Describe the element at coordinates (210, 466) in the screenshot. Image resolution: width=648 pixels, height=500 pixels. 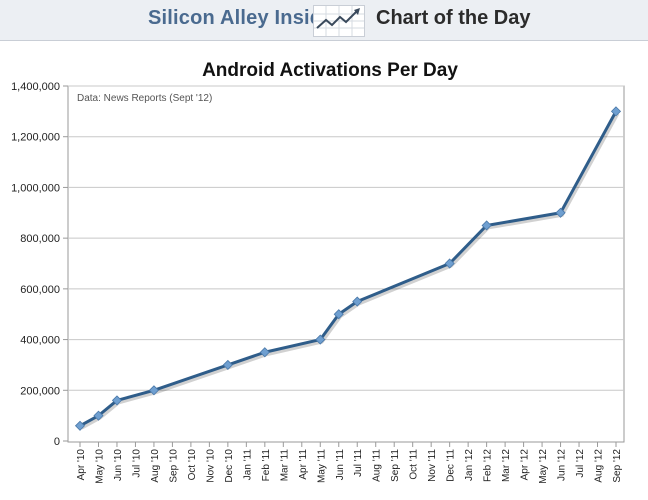
I see `x-tick-label: Nov '10` at that location.